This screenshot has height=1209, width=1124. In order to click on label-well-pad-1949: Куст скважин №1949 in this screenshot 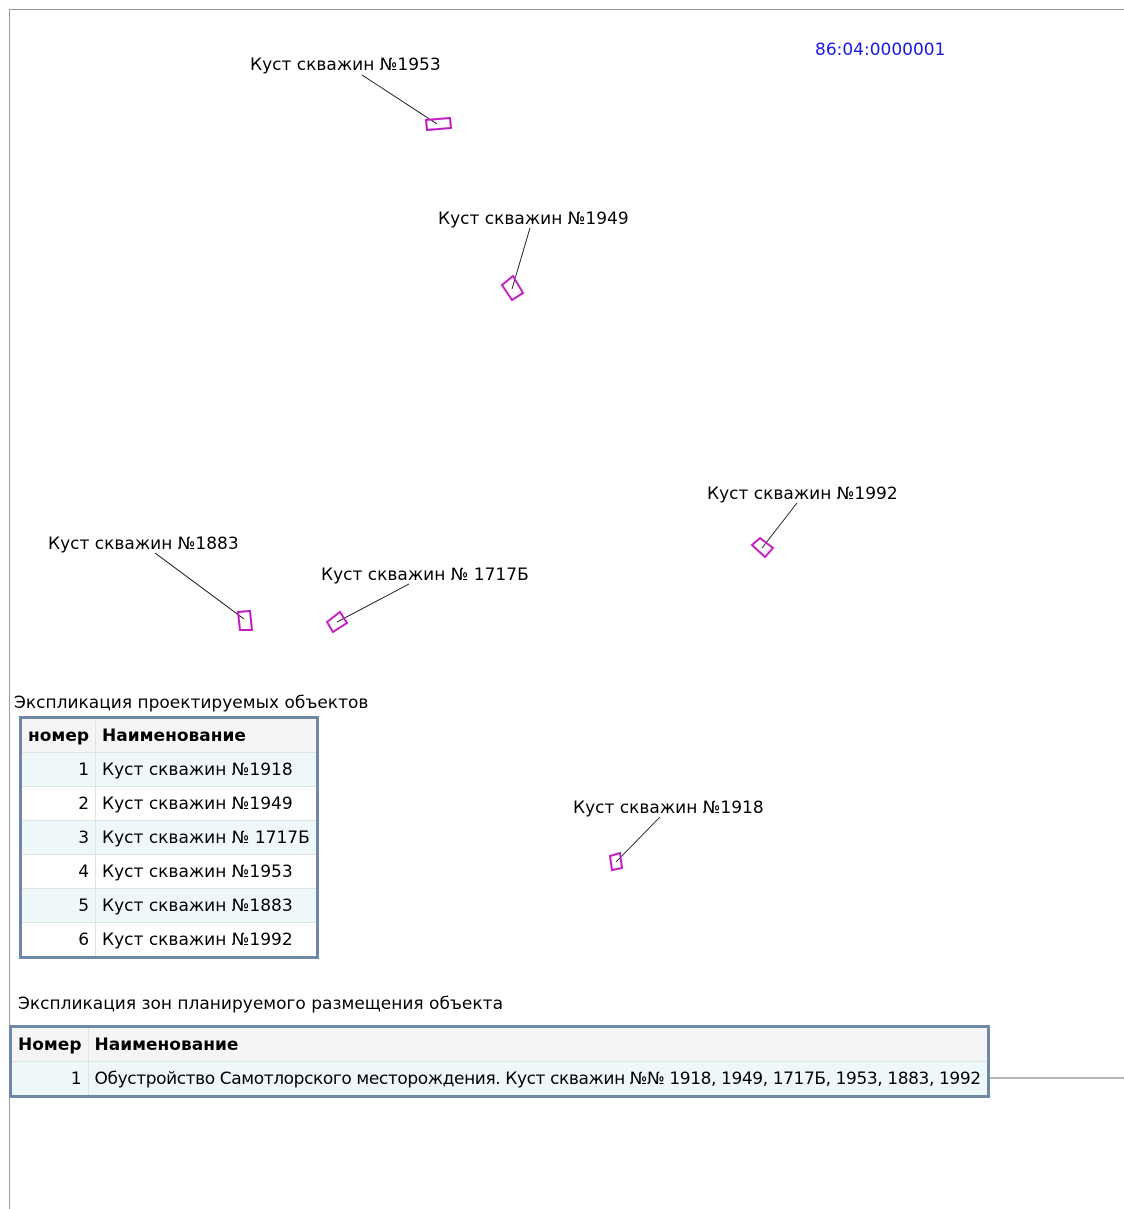, I will do `click(533, 219)`.